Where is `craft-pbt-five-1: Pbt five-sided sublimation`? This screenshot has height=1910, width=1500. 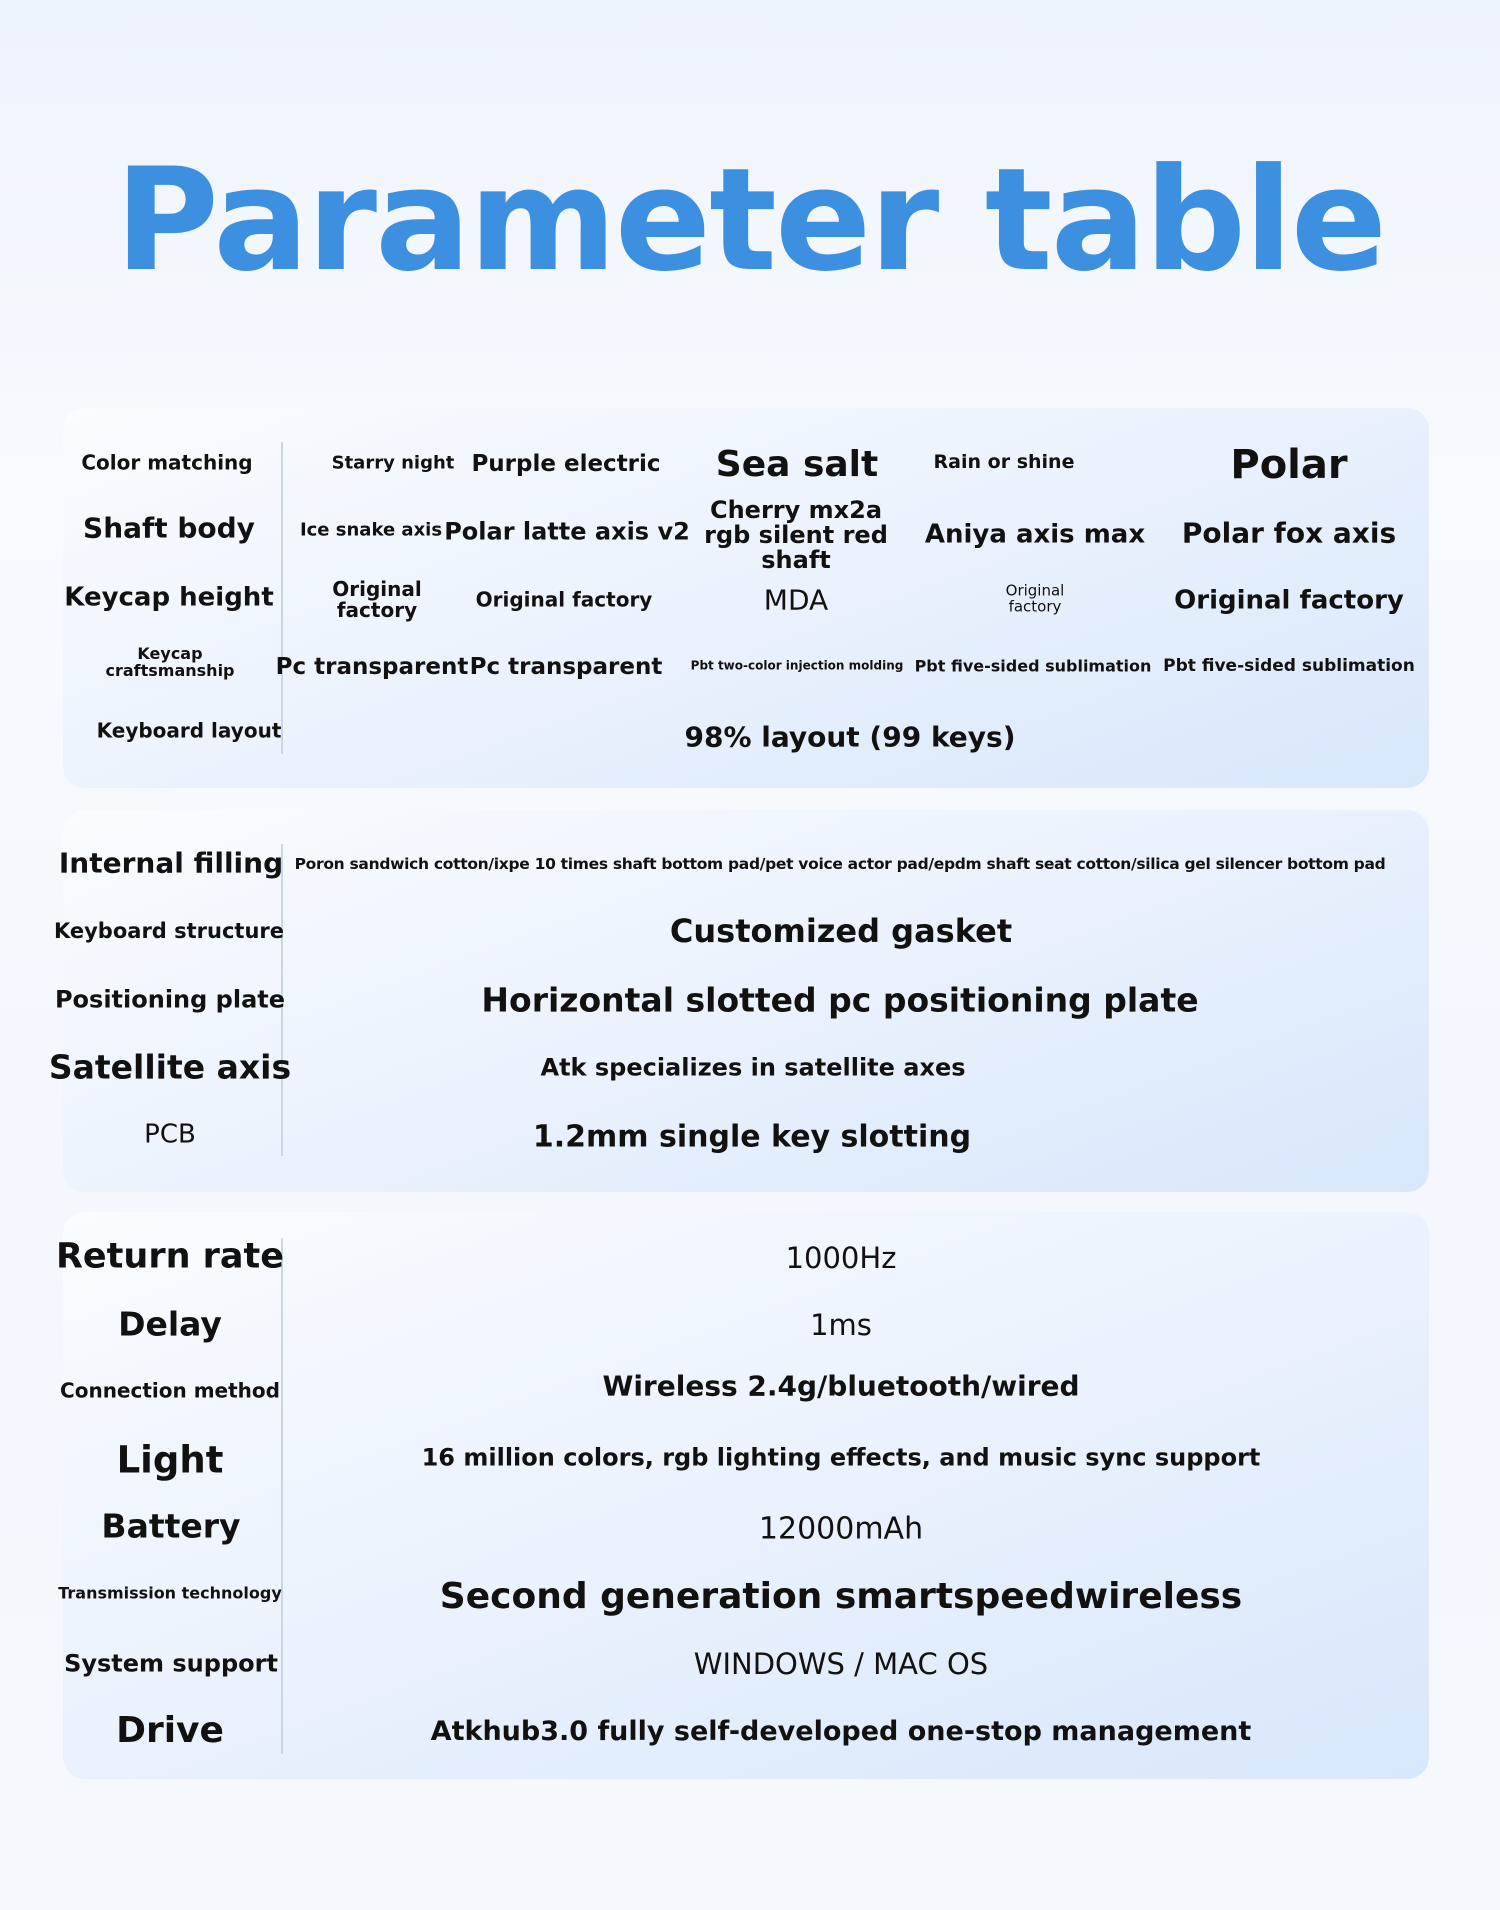 craft-pbt-five-1: Pbt five-sided sublimation is located at coordinates (1033, 666).